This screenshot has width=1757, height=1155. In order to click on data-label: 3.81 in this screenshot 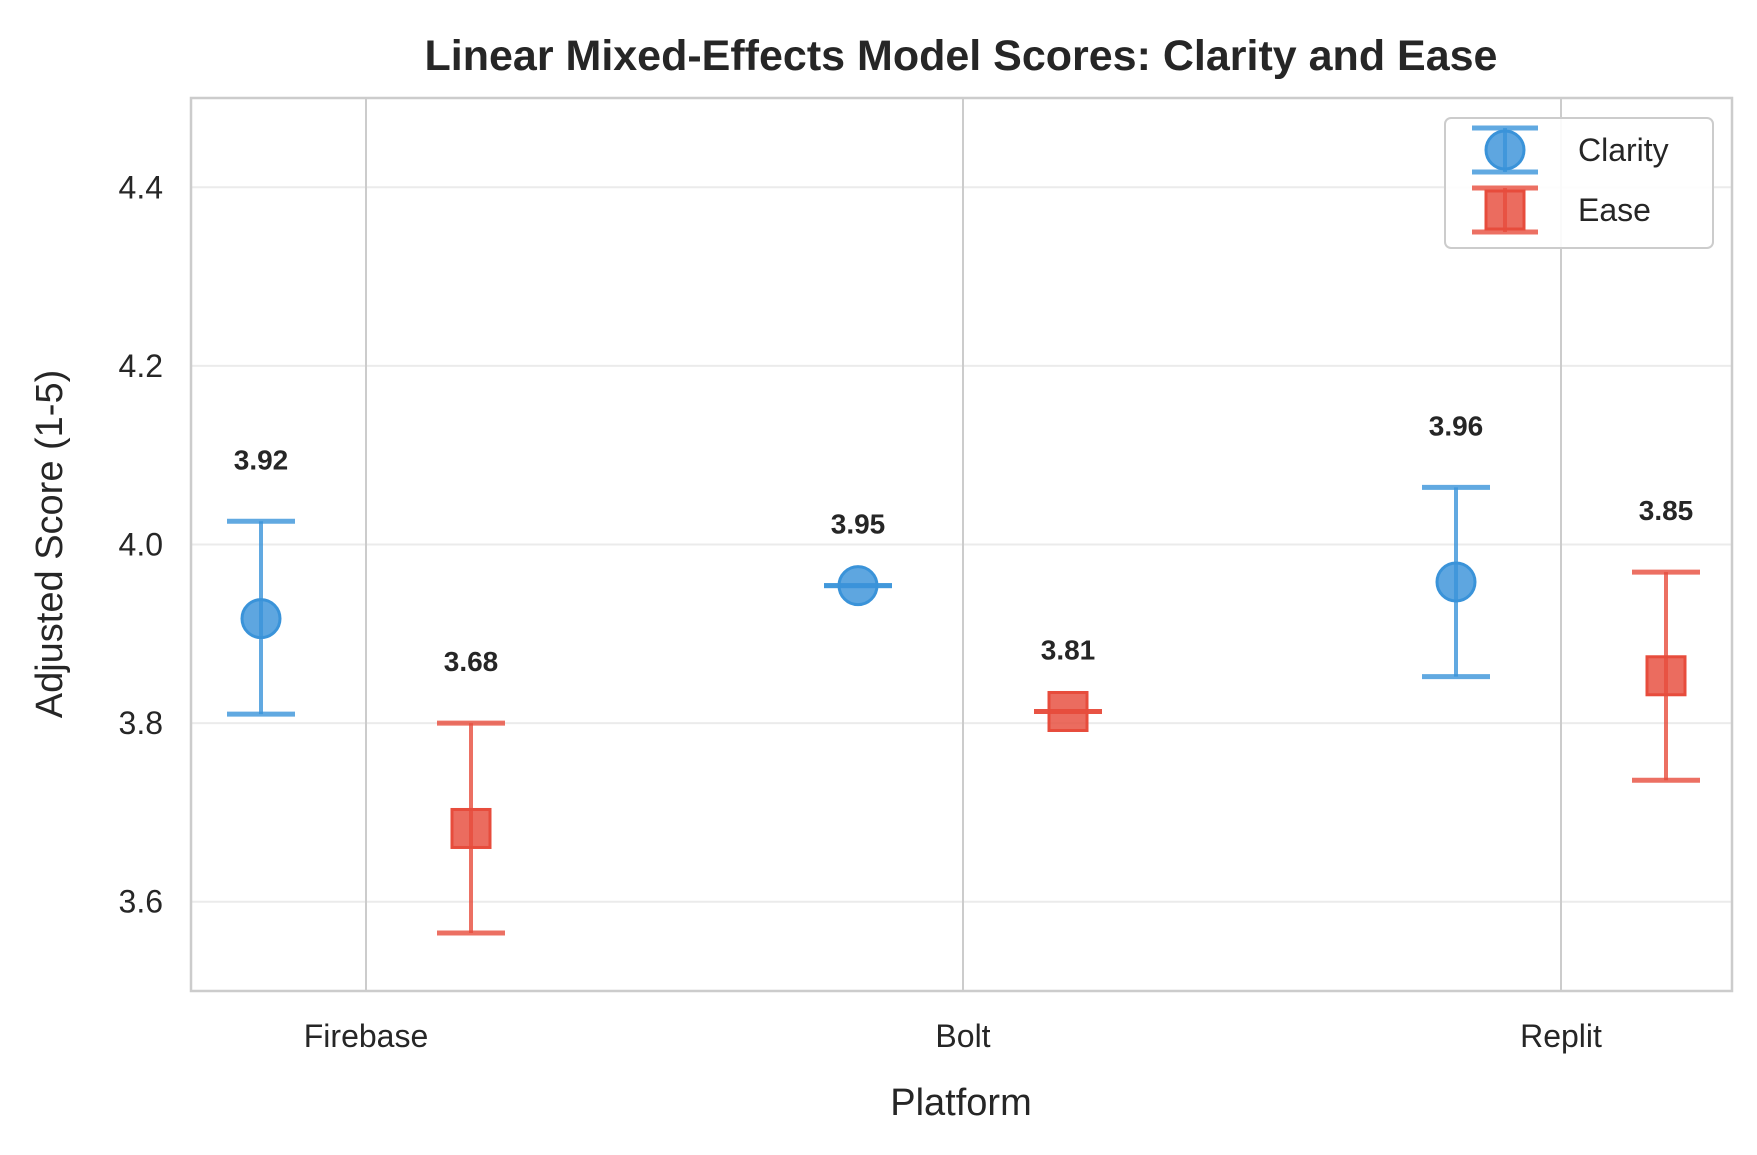, I will do `click(1068, 649)`.